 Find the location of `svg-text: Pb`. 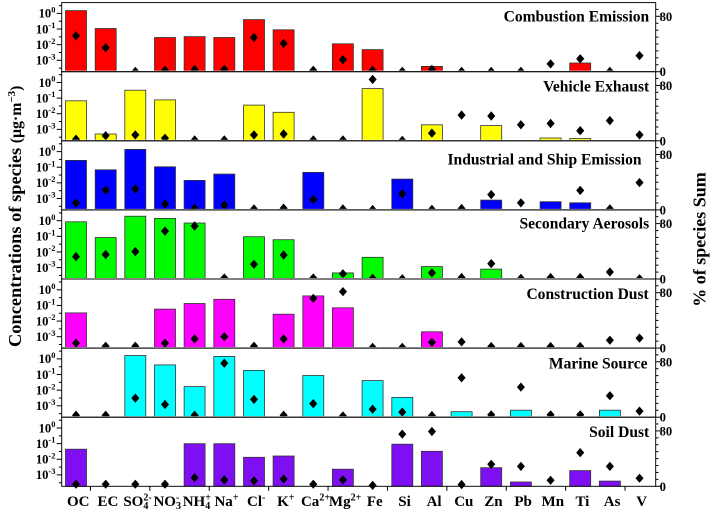

svg-text: Pb is located at coordinates (523, 502).